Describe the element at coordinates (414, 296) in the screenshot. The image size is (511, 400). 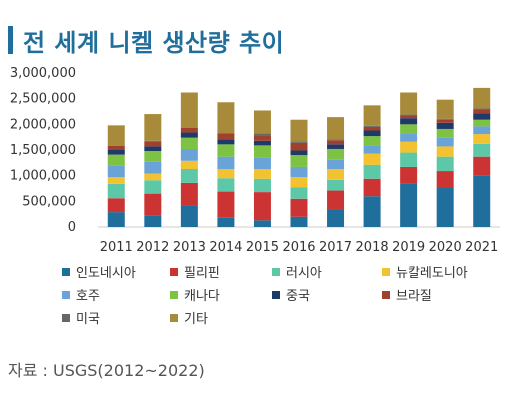
I see `legend-label: 브라질` at that location.